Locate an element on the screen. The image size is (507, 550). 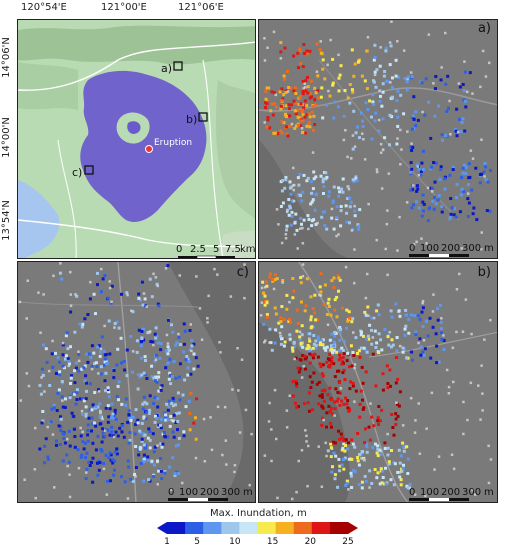
scalebar-tick: 0 is located at coordinates (412, 248).